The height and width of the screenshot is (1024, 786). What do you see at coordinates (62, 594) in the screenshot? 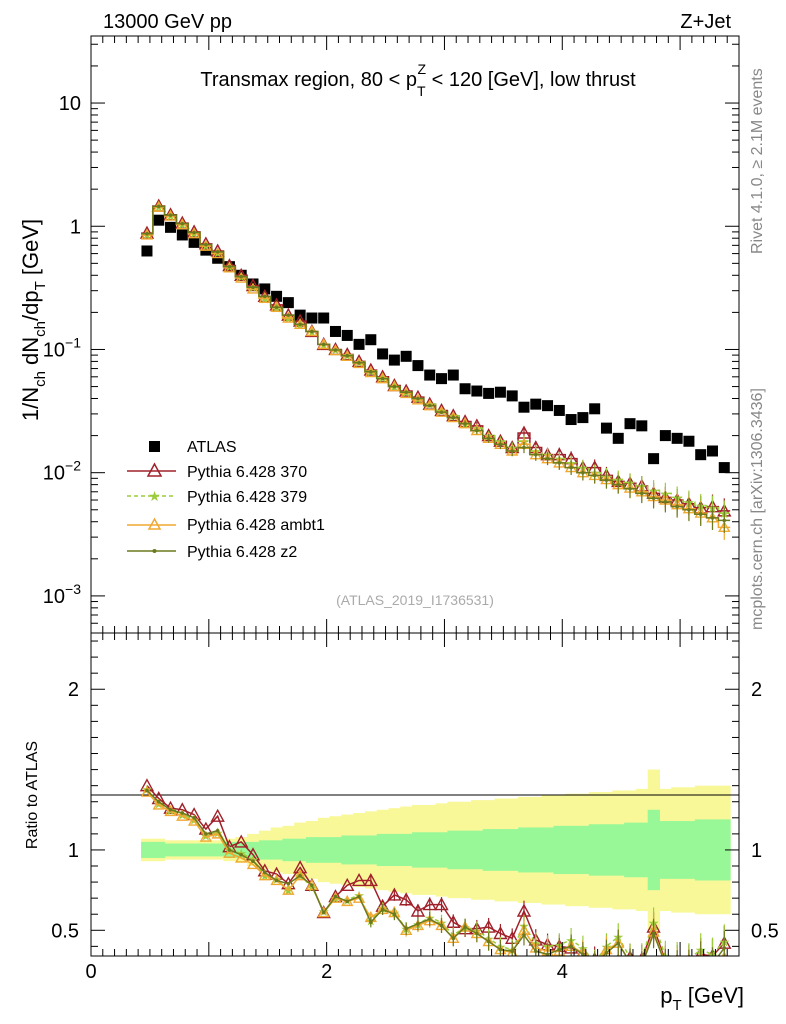
I see `y-tick-label: 10−3` at bounding box center [62, 594].